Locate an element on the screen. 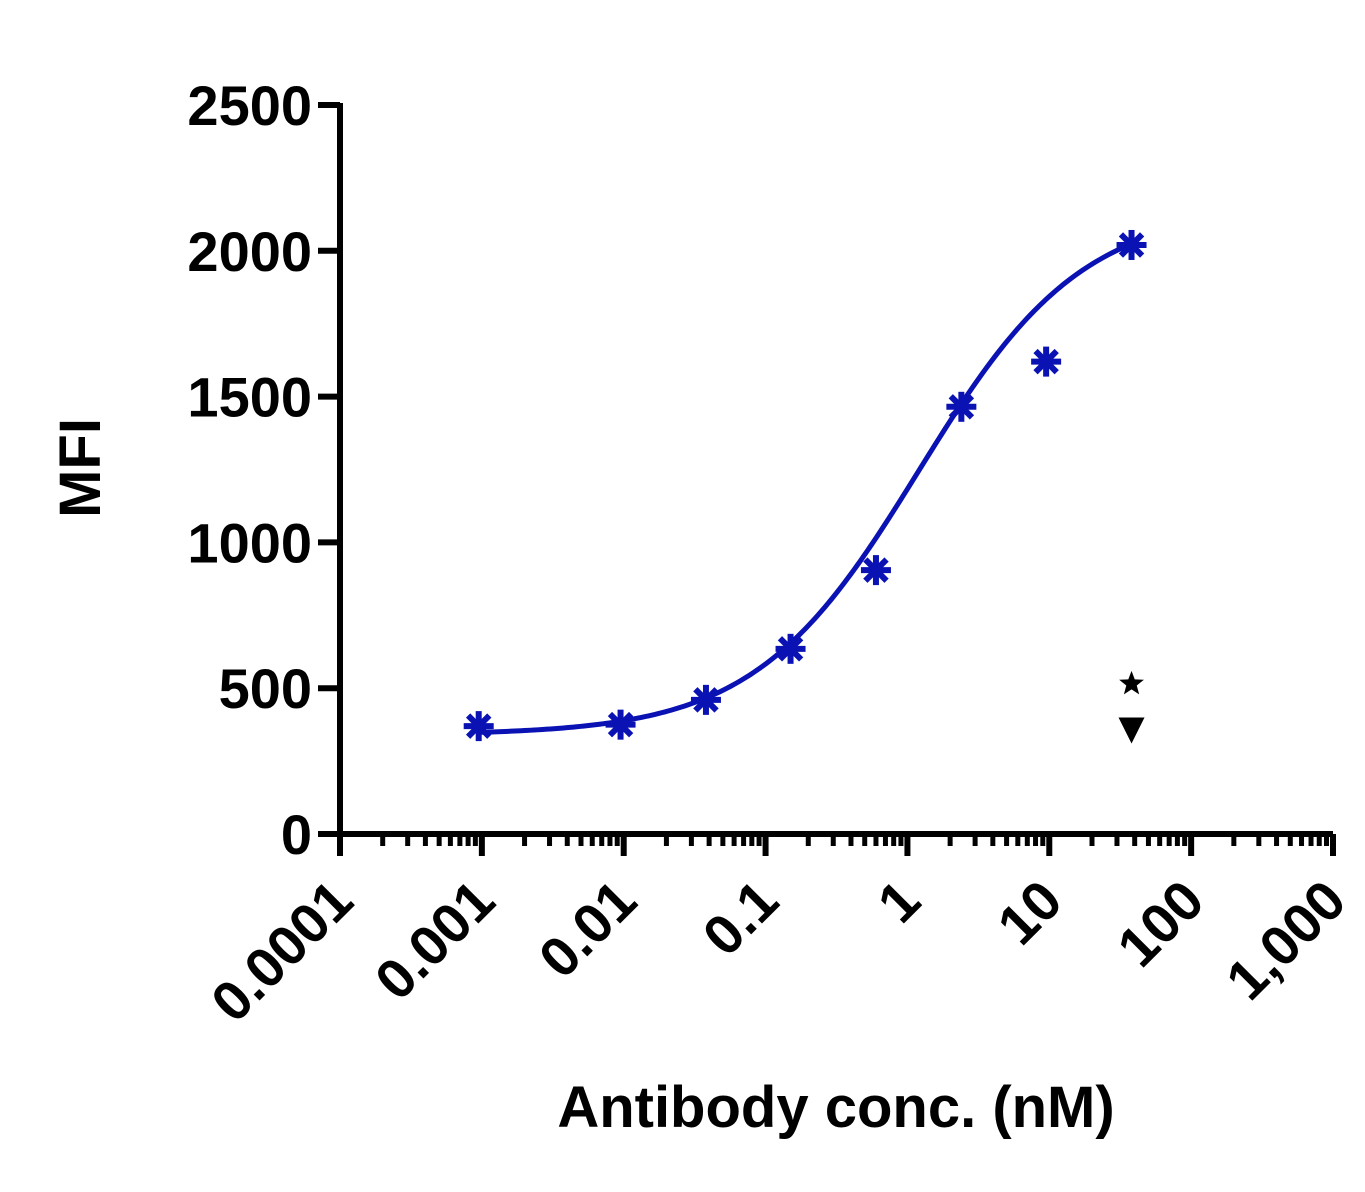 This screenshot has width=1365, height=1192. y-tick-label: 500 is located at coordinates (265, 688).